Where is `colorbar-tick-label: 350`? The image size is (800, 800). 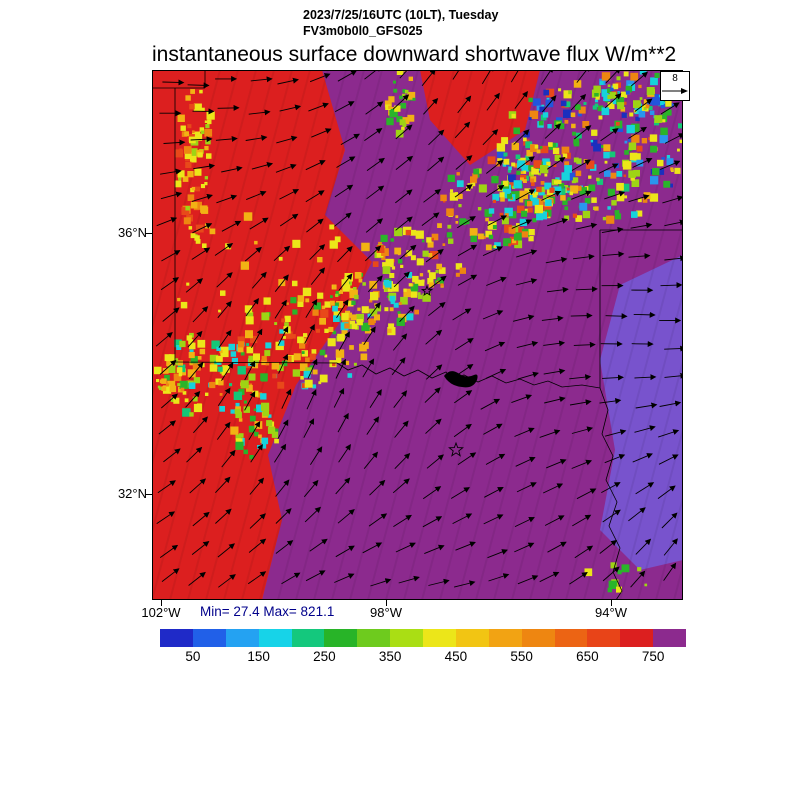
colorbar-tick-label: 350 is located at coordinates (390, 656).